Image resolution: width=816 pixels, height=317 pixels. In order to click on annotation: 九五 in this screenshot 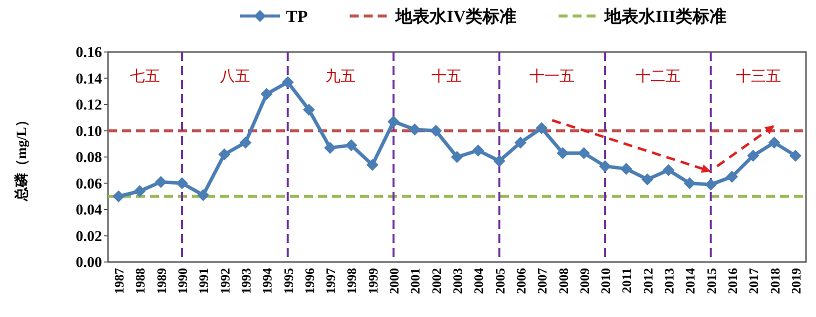, I will do `click(341, 76)`.